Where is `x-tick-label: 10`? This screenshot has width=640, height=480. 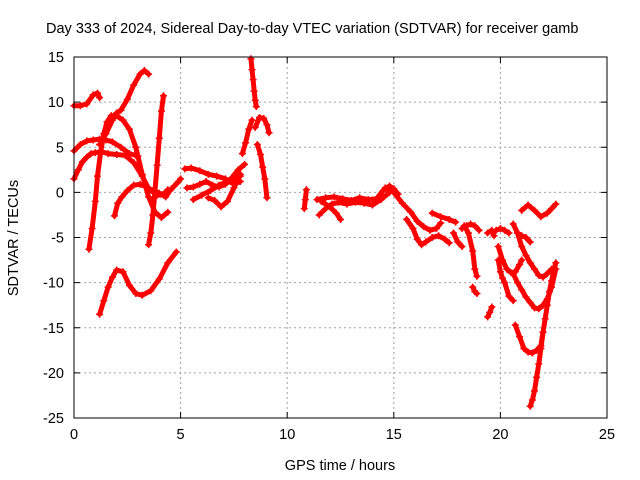 x-tick-label: 10 is located at coordinates (287, 435).